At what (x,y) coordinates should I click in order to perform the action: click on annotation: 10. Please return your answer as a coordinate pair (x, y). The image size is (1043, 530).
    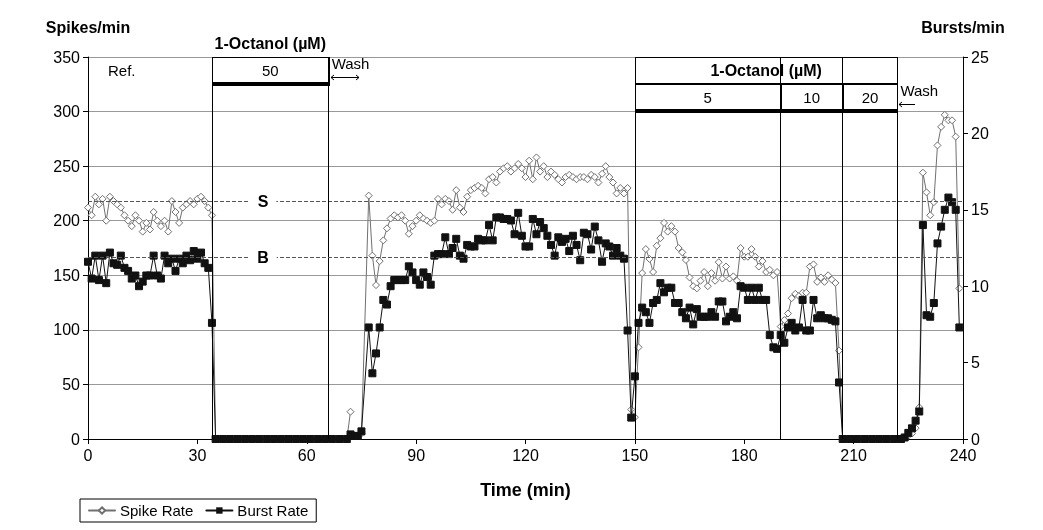
    Looking at the image, I should click on (811, 97).